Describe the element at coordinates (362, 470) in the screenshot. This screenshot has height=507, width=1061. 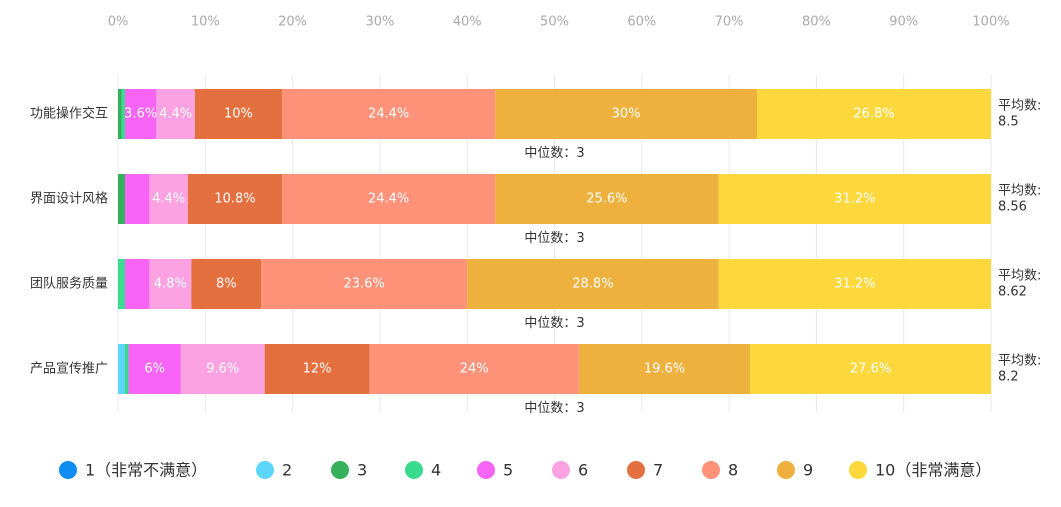
I see `legend-label: 3` at that location.